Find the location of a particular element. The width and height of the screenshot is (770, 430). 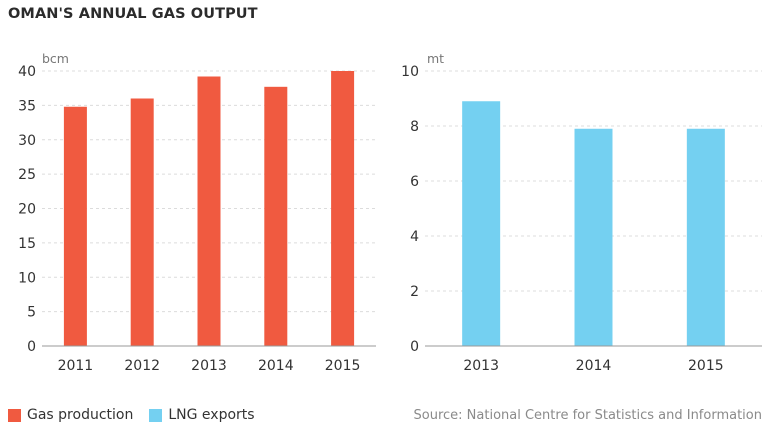

legend-label-lng: LNG exports is located at coordinates (211, 415).